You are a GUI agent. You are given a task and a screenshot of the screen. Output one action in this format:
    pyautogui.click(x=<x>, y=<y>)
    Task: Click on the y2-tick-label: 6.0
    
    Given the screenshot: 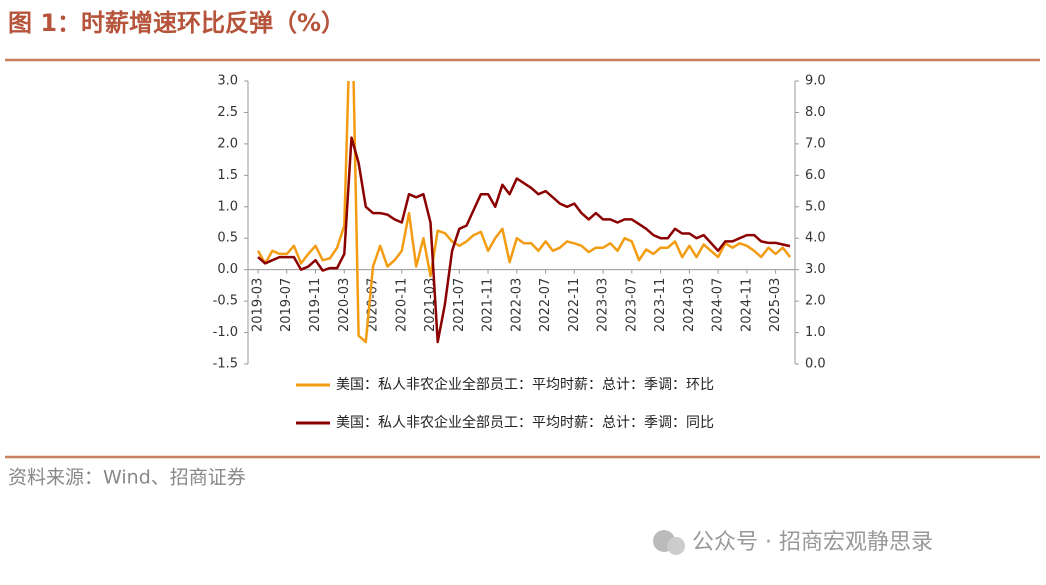 What is the action you would take?
    pyautogui.click(x=815, y=175)
    